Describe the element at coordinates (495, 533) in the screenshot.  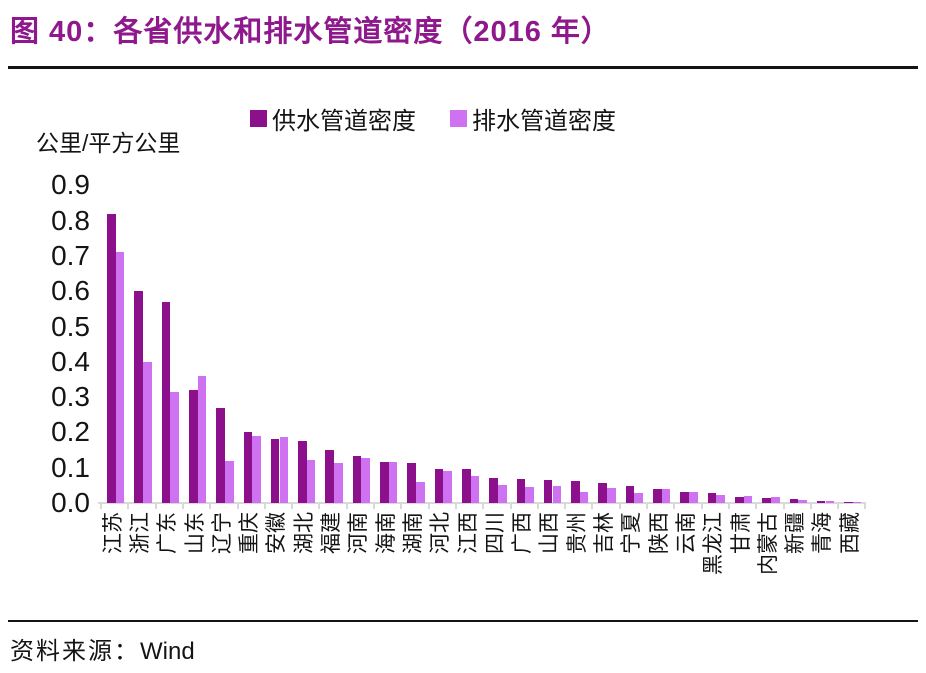
I see `x-category-label: 四川` at that location.